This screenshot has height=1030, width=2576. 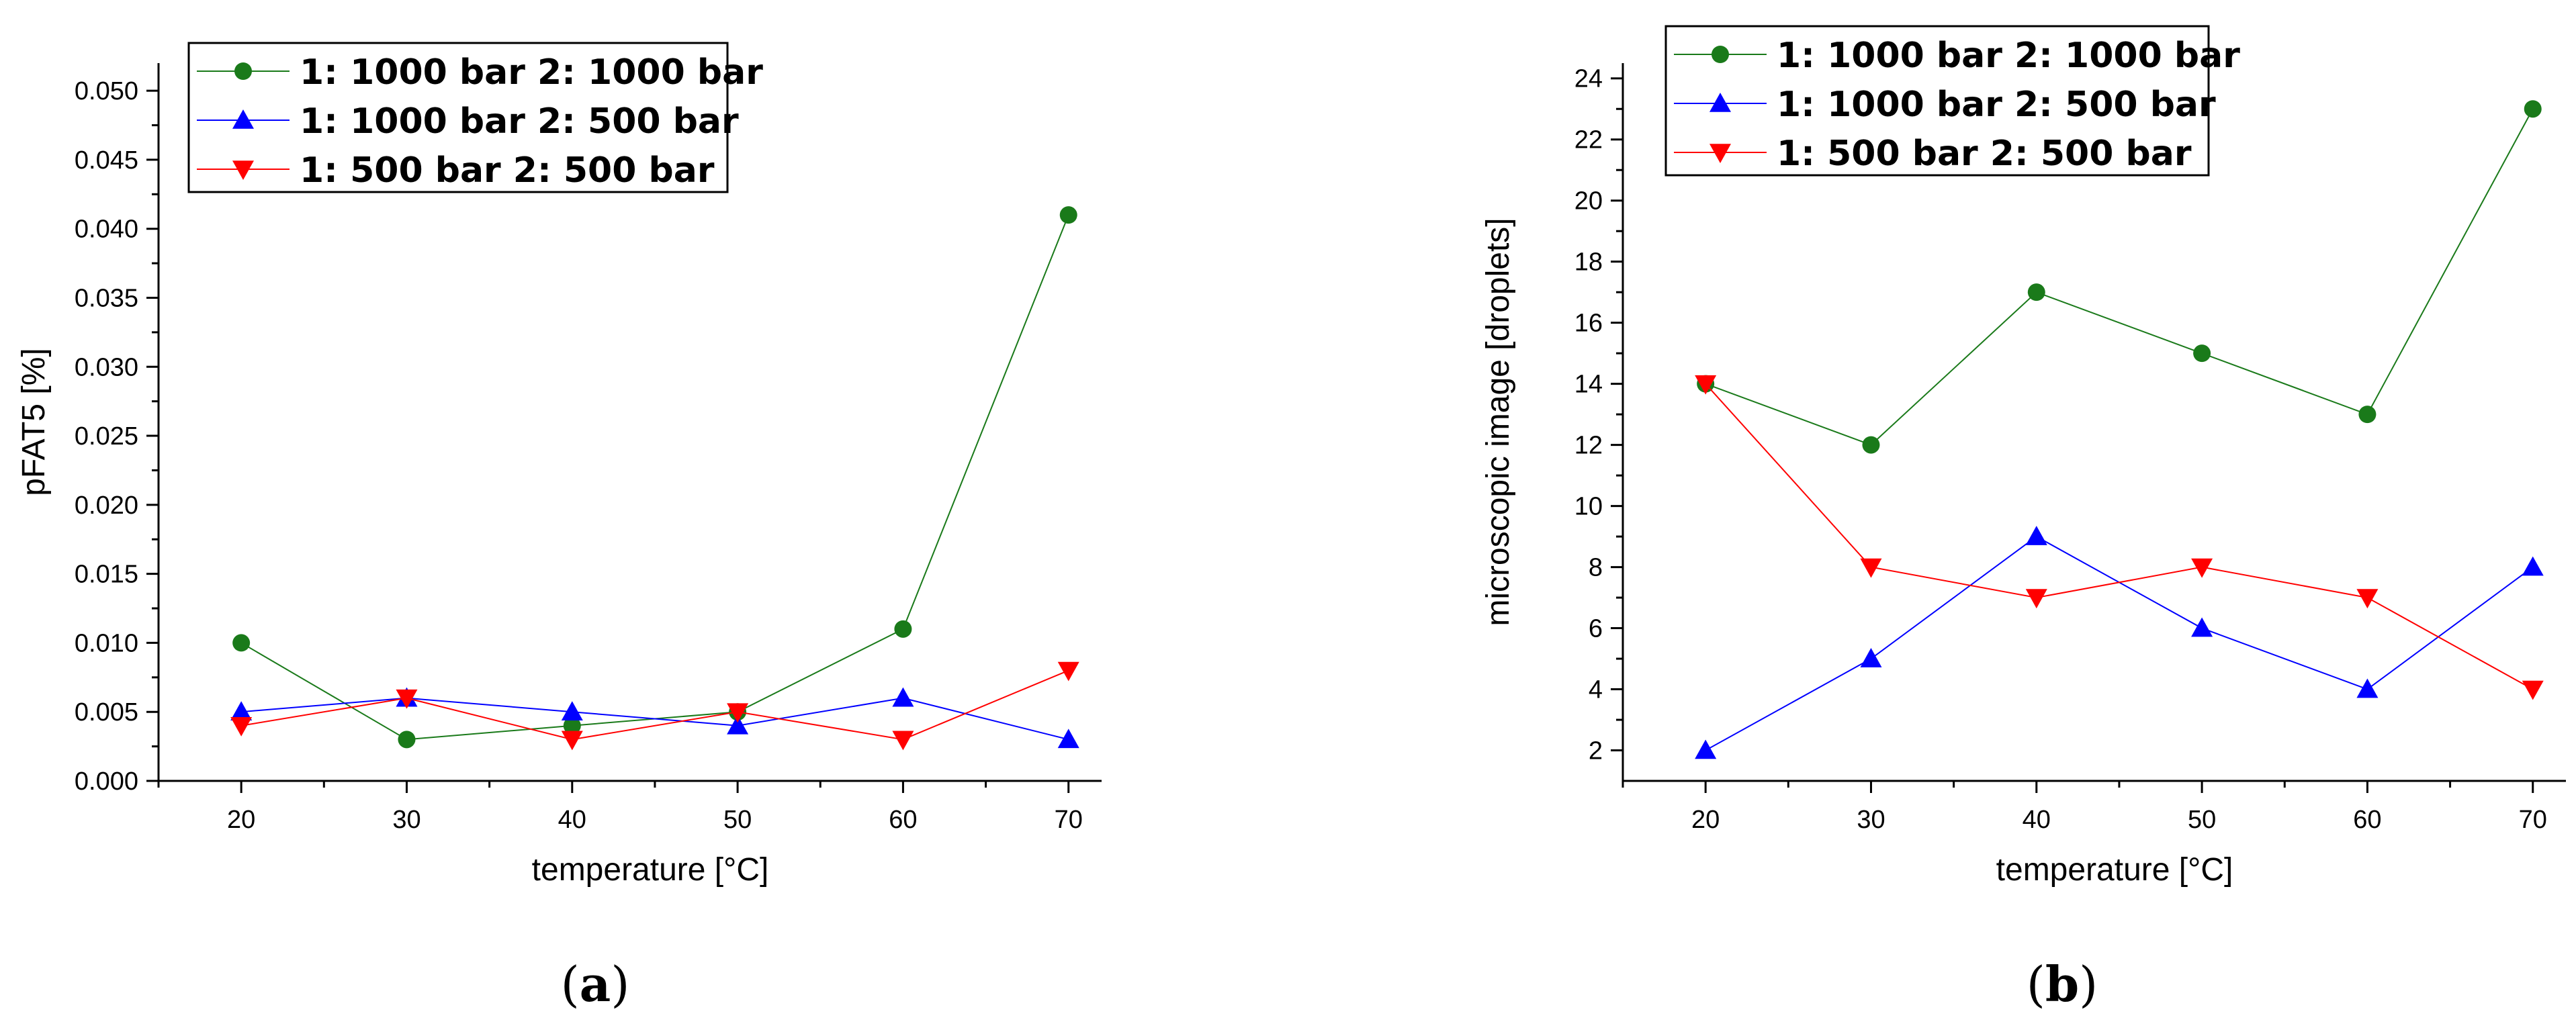 What do you see at coordinates (1498, 422) in the screenshot?
I see `y-axis-title: microscopic image [droplets]` at bounding box center [1498, 422].